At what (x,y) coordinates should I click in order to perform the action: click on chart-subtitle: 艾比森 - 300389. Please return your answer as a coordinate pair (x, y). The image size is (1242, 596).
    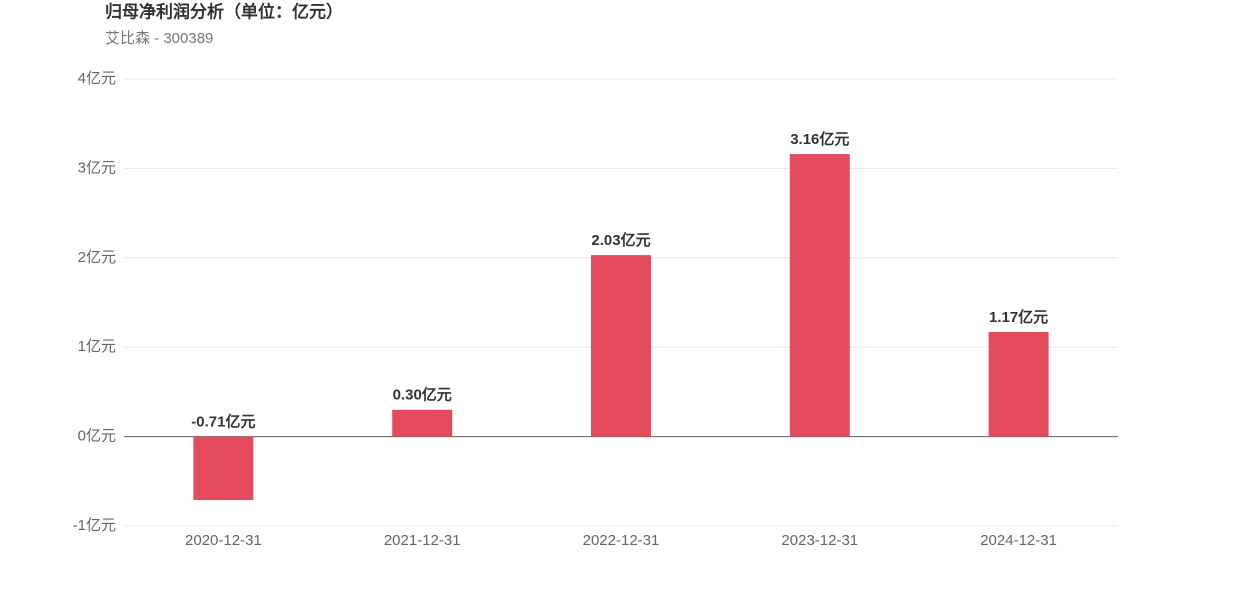
    Looking at the image, I should click on (159, 38).